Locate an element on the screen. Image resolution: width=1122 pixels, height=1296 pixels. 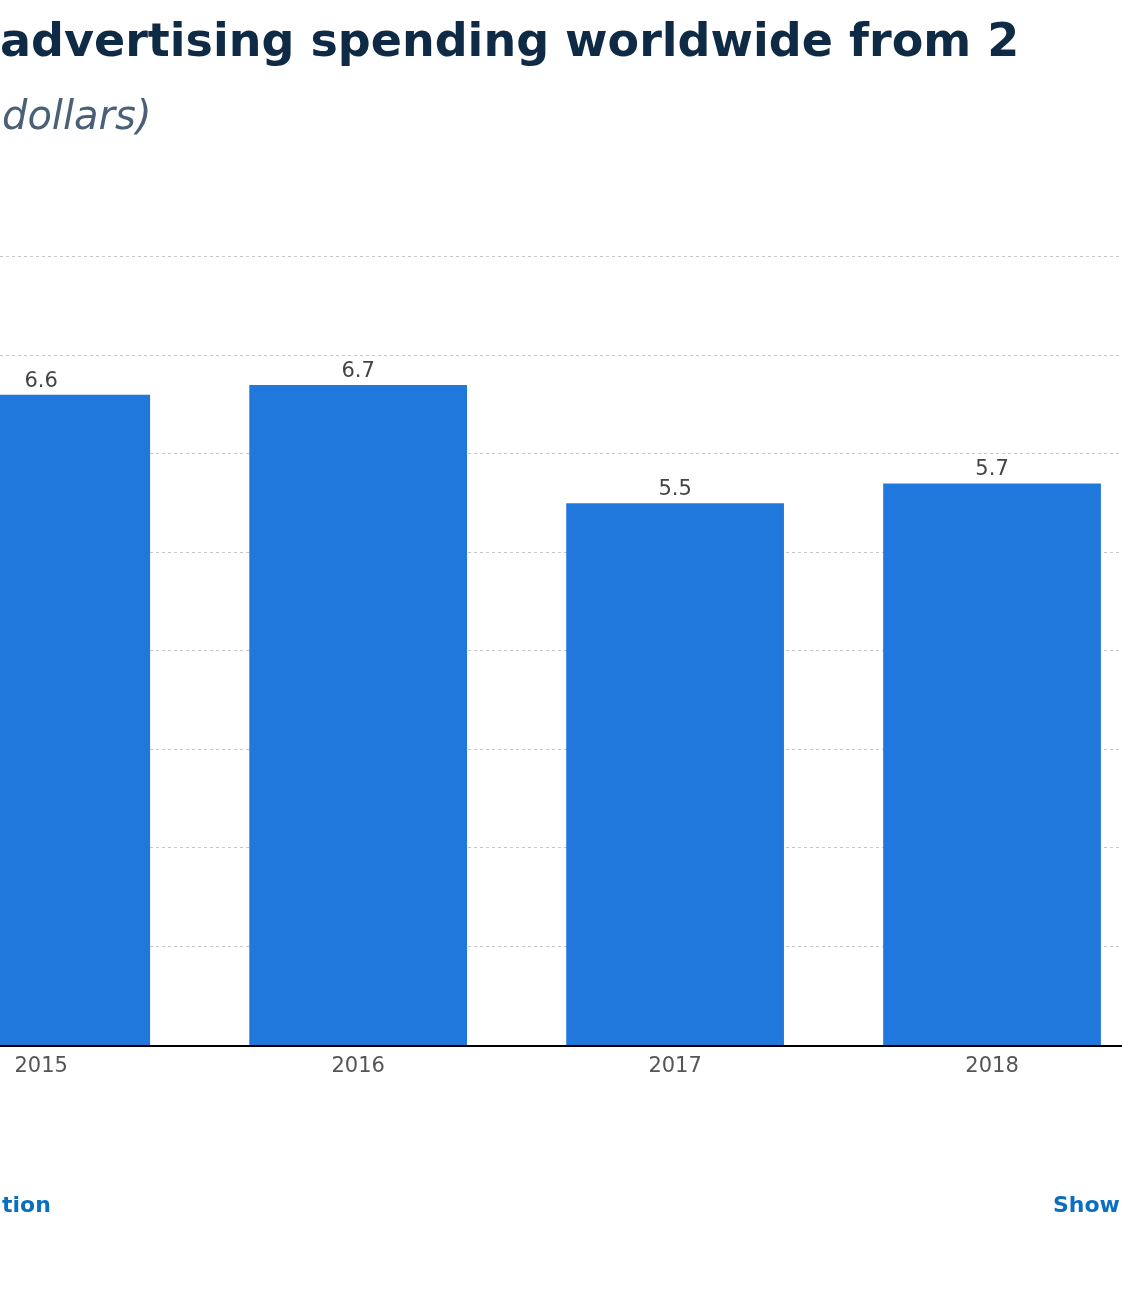
data-label: 6.7 is located at coordinates (358, 369).